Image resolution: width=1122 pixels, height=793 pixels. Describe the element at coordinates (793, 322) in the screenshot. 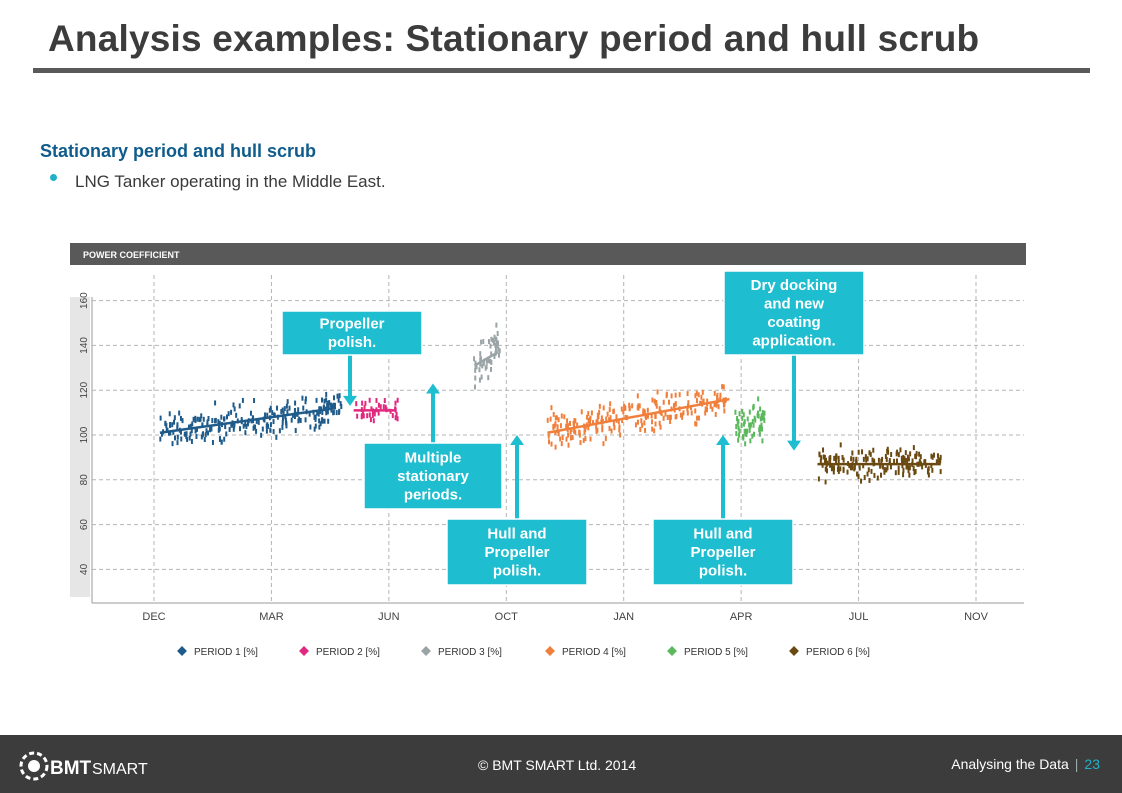

I see `callout-text: coating` at that location.